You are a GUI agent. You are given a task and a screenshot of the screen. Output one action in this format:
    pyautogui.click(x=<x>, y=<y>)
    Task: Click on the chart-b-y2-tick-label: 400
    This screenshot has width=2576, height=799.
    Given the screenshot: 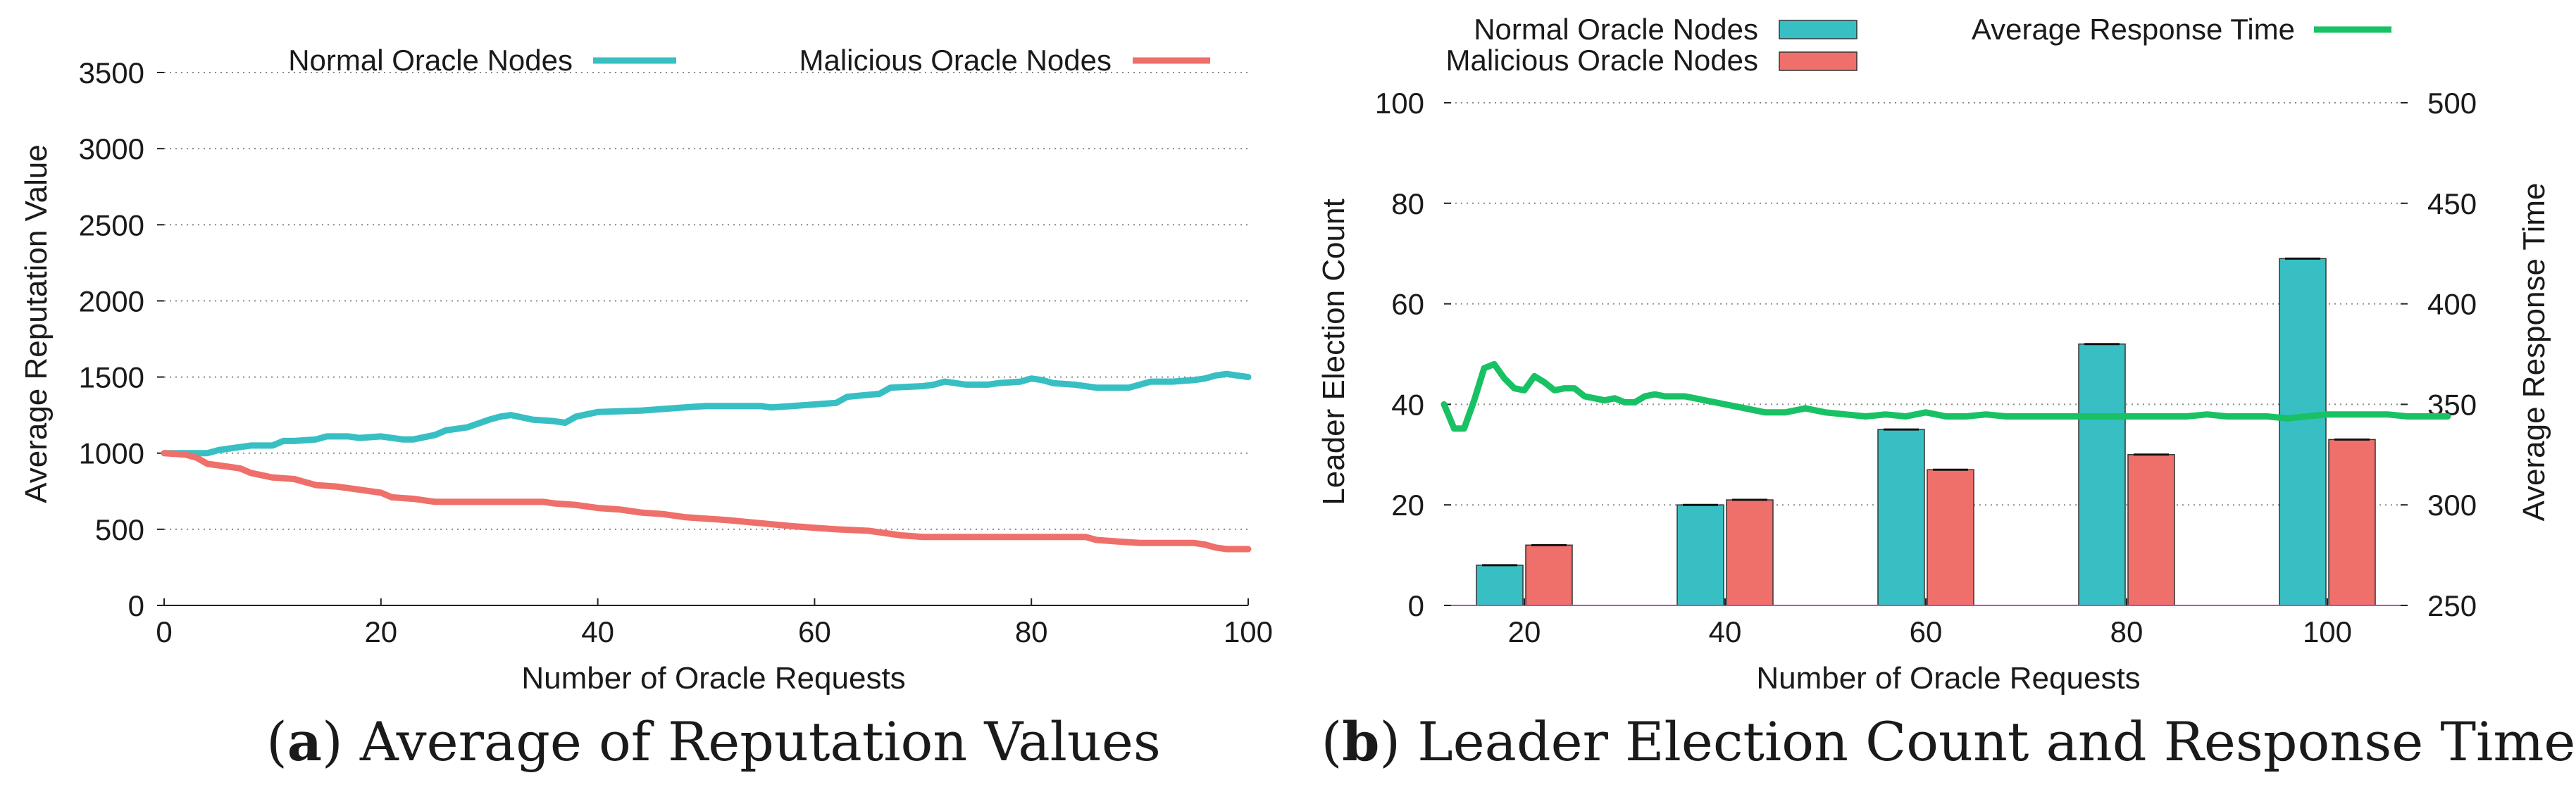 What is the action you would take?
    pyautogui.click(x=2452, y=304)
    